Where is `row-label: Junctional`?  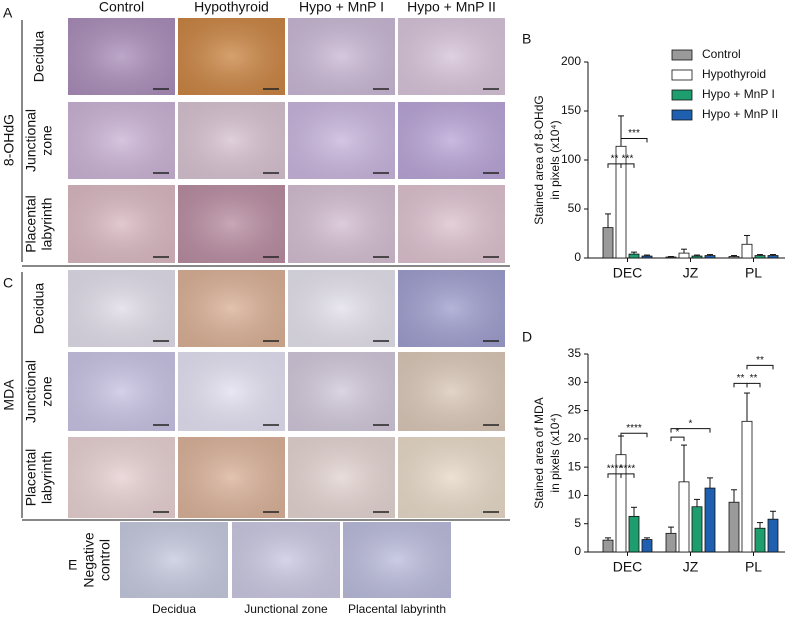
row-label: Junctional is located at coordinates (31, 140).